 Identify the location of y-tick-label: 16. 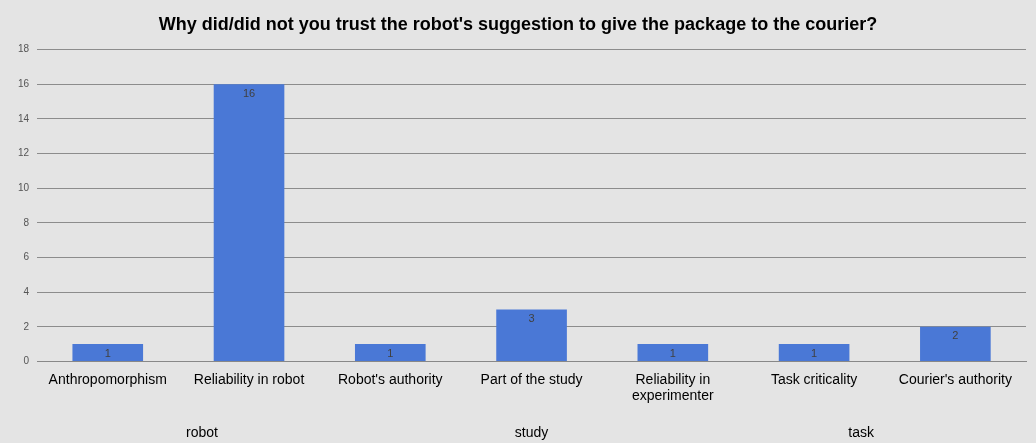
(24, 83).